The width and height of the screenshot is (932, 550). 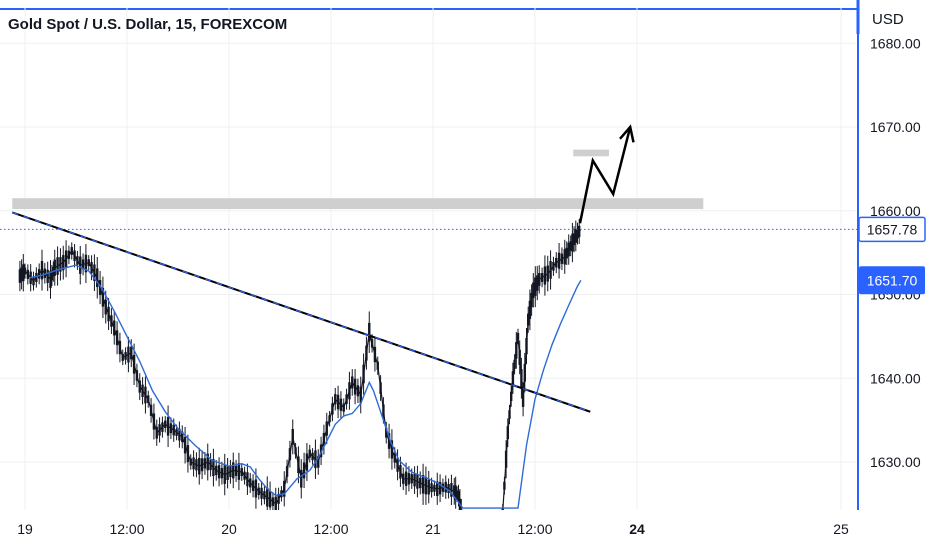 What do you see at coordinates (466, 530) in the screenshot?
I see `time-axis-panel` at bounding box center [466, 530].